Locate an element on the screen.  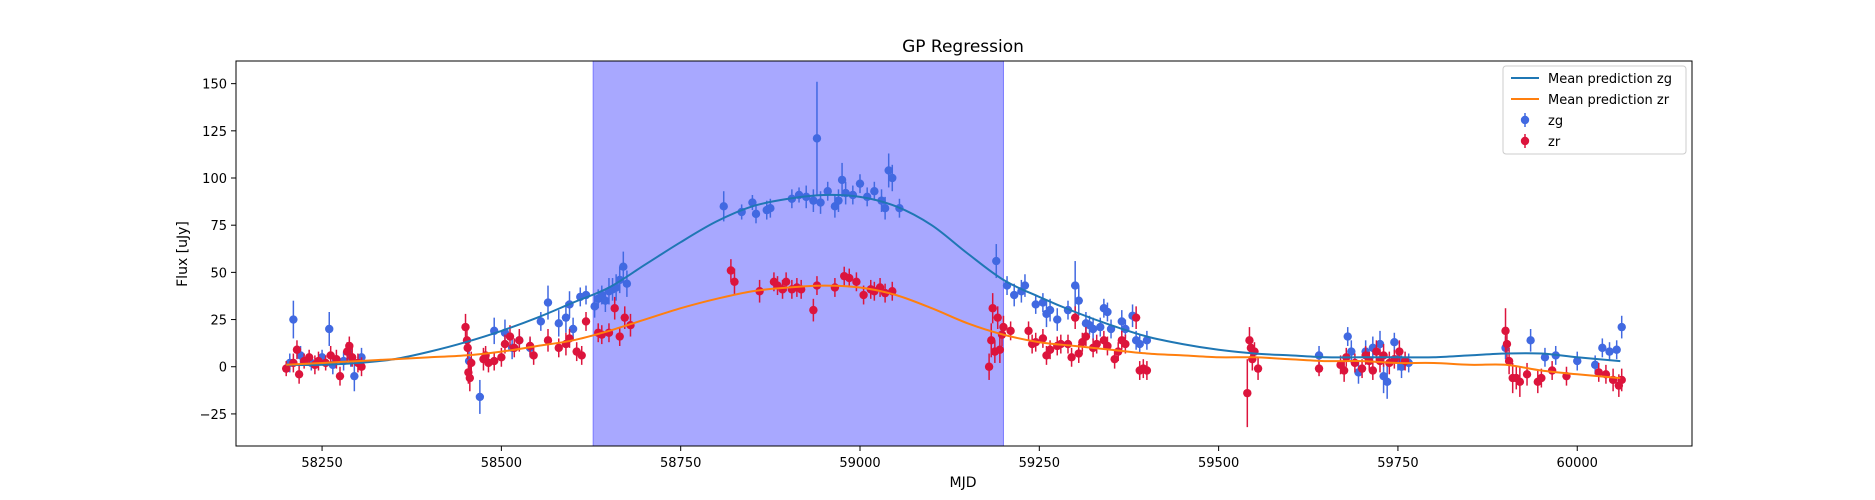
y-tick-label: 50 is located at coordinates (218, 273).